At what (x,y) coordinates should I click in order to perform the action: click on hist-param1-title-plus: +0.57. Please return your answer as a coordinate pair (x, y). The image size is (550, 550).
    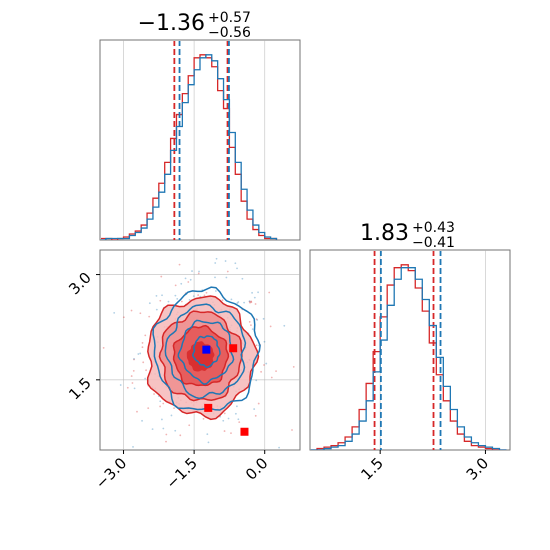
    Looking at the image, I should click on (229, 18).